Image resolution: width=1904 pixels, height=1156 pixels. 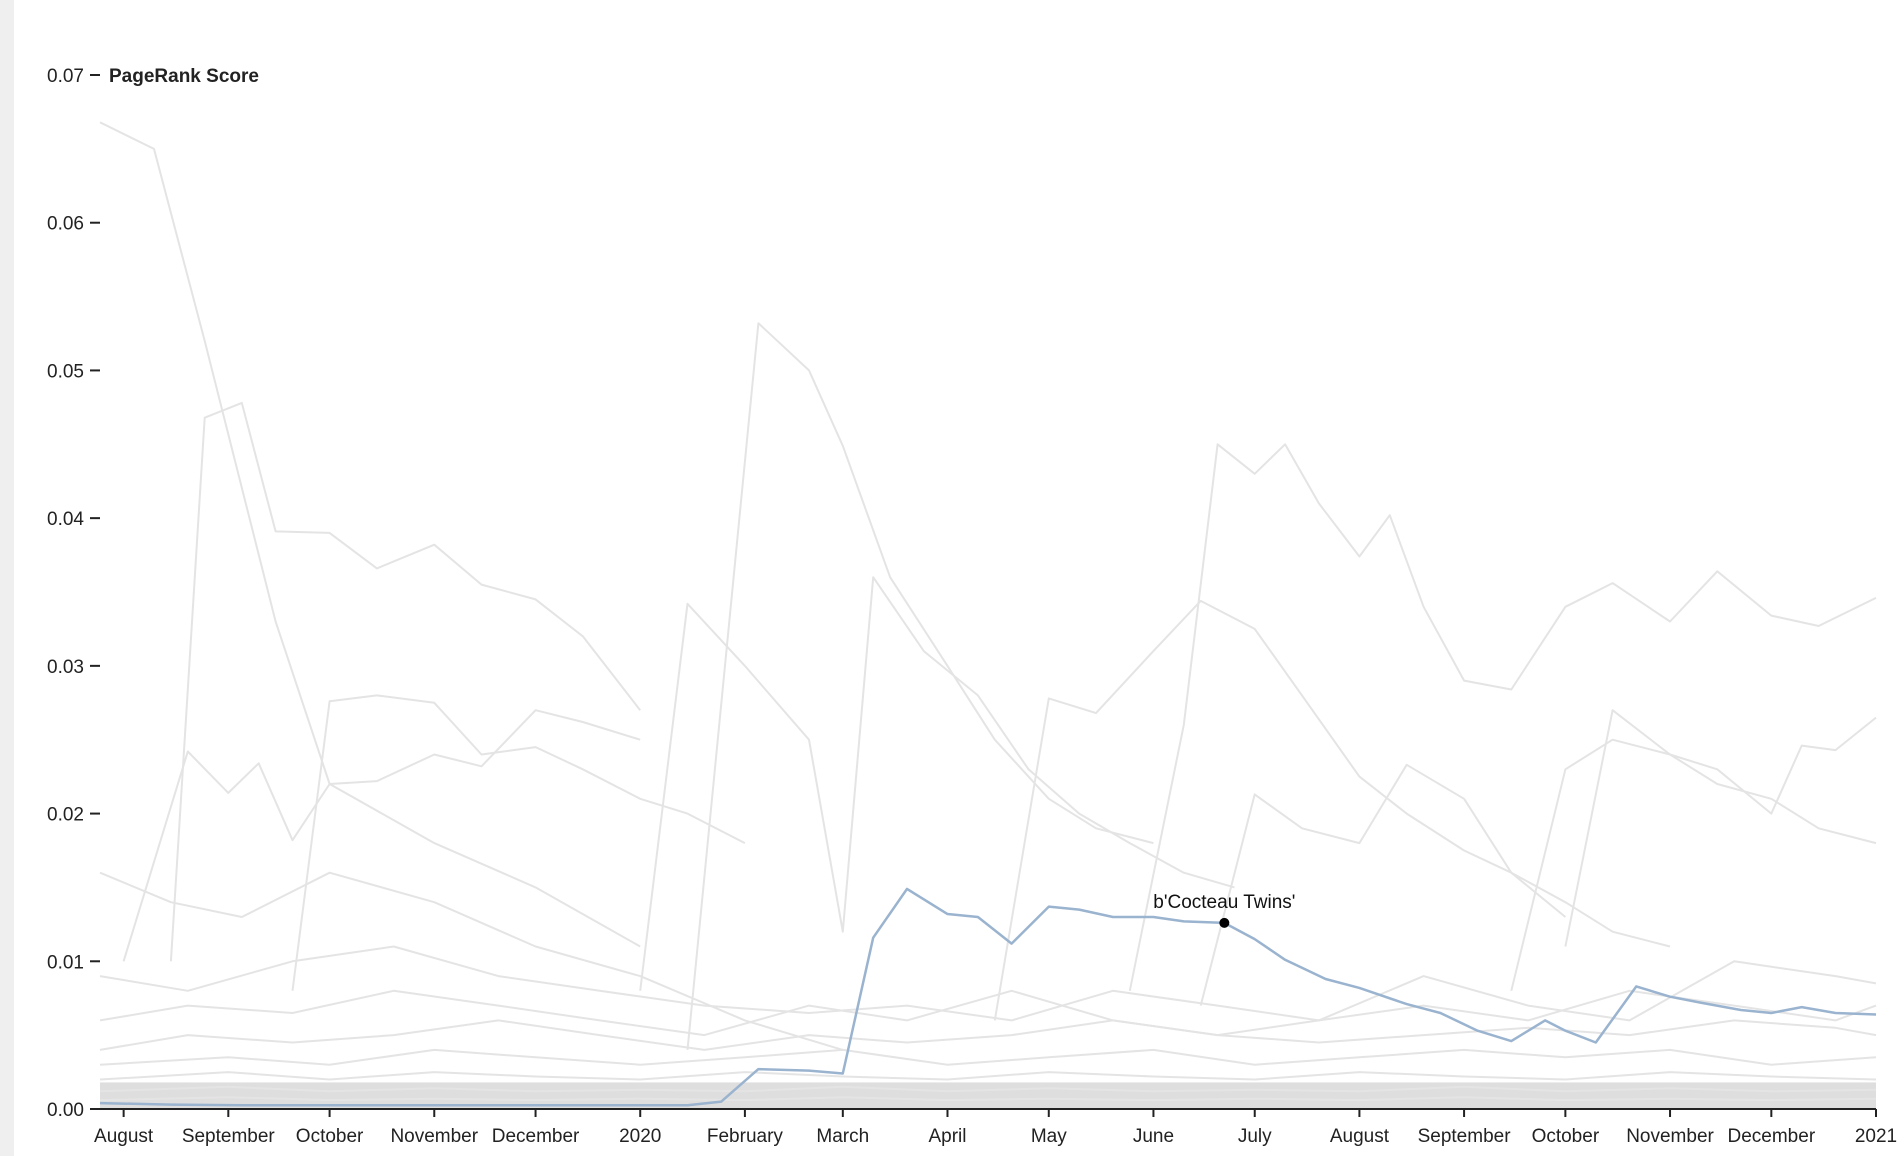 I want to click on x-tick-label-11: July, so click(x=1255, y=1136).